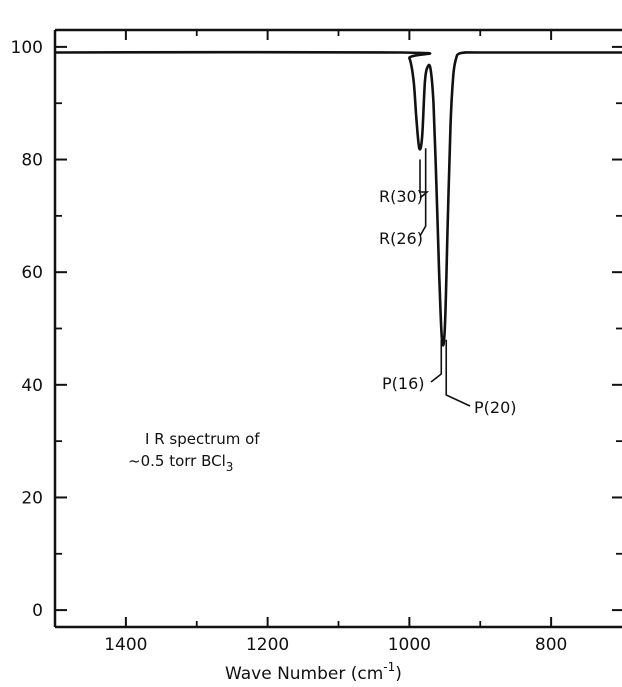  Describe the element at coordinates (32, 273) in the screenshot. I see `y-tick-label: 60` at that location.